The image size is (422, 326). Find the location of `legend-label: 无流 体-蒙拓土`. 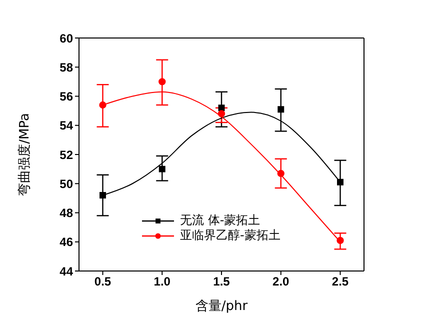

legend-label: 无流 体-蒙拓土 is located at coordinates (220, 220).